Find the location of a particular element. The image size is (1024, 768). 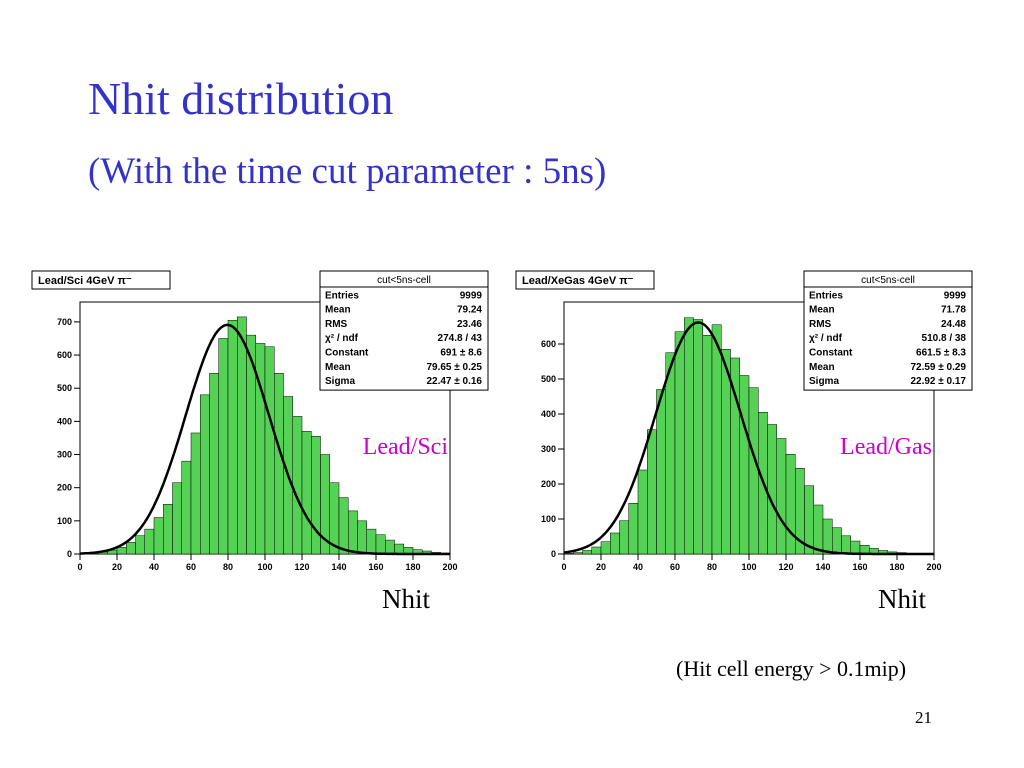

y-tick-label: 400 is located at coordinates (548, 414).